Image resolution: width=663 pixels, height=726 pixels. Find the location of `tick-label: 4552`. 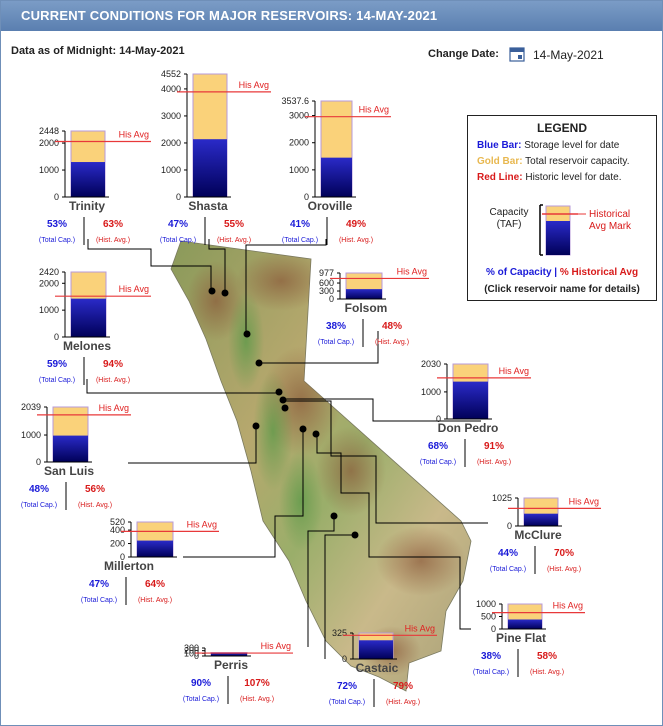

tick-label: 4552 is located at coordinates (171, 74).